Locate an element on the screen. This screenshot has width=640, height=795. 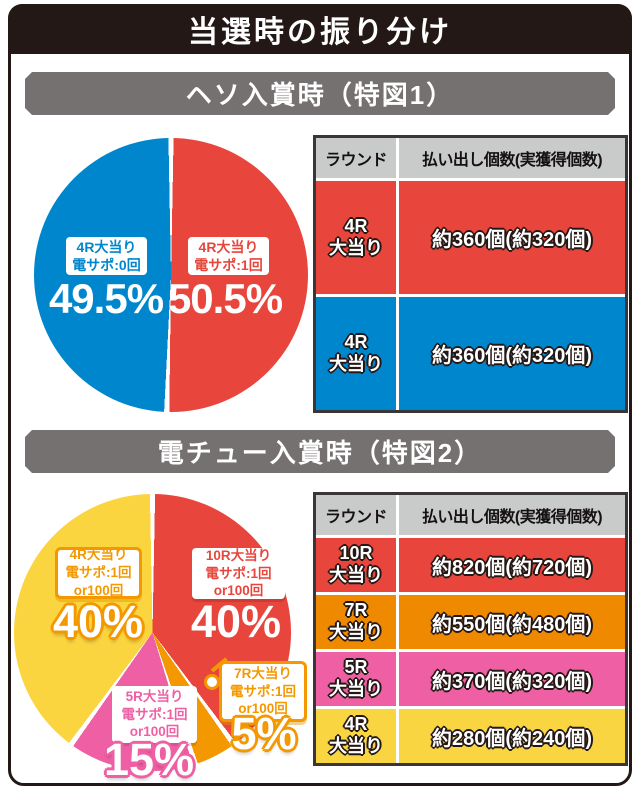
page-title: 当選時の振り分け is located at coordinates (320, 32).